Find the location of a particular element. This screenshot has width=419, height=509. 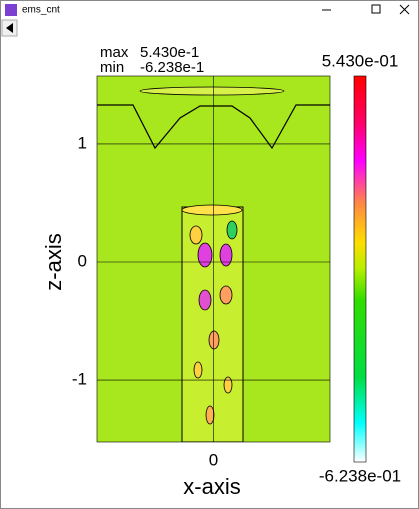

x-axis-label: x-axis is located at coordinates (211, 486).